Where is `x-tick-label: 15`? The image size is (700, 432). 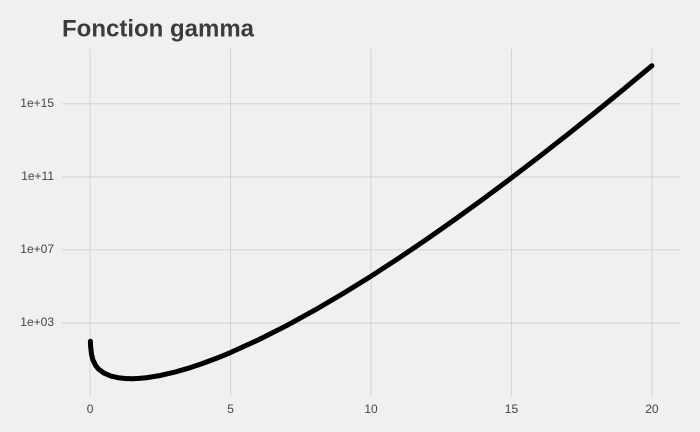 x-tick-label: 15 is located at coordinates (512, 409).